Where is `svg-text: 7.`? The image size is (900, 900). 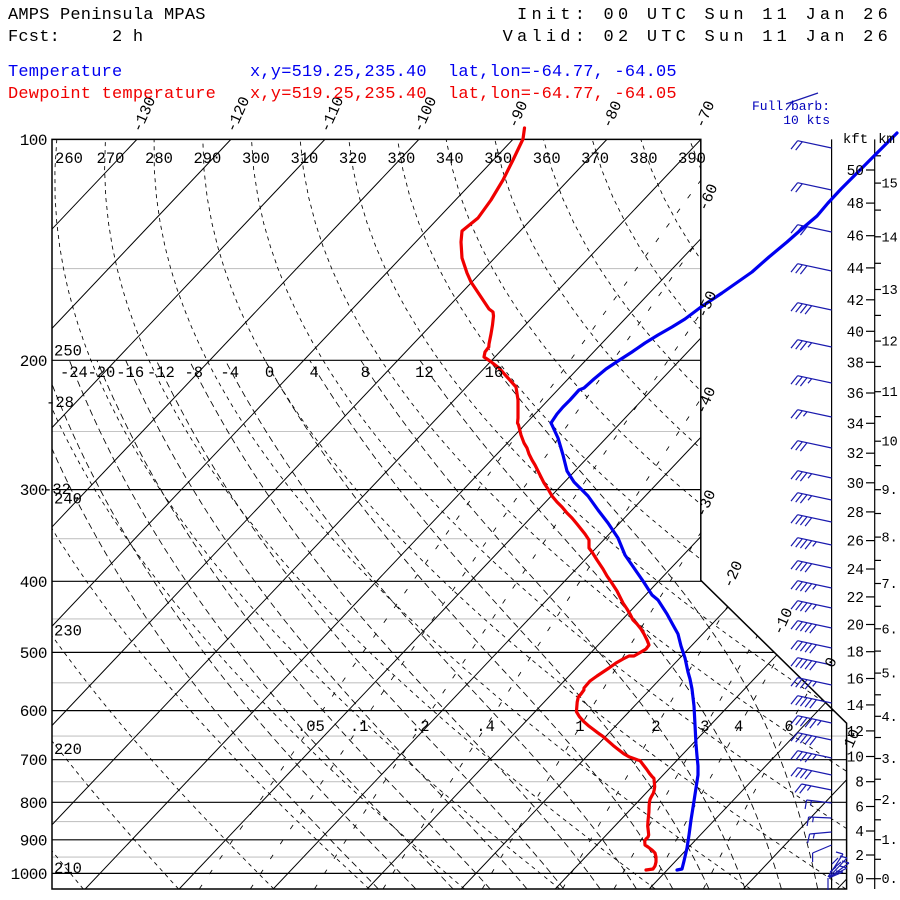 svg-text: 7. is located at coordinates (890, 585).